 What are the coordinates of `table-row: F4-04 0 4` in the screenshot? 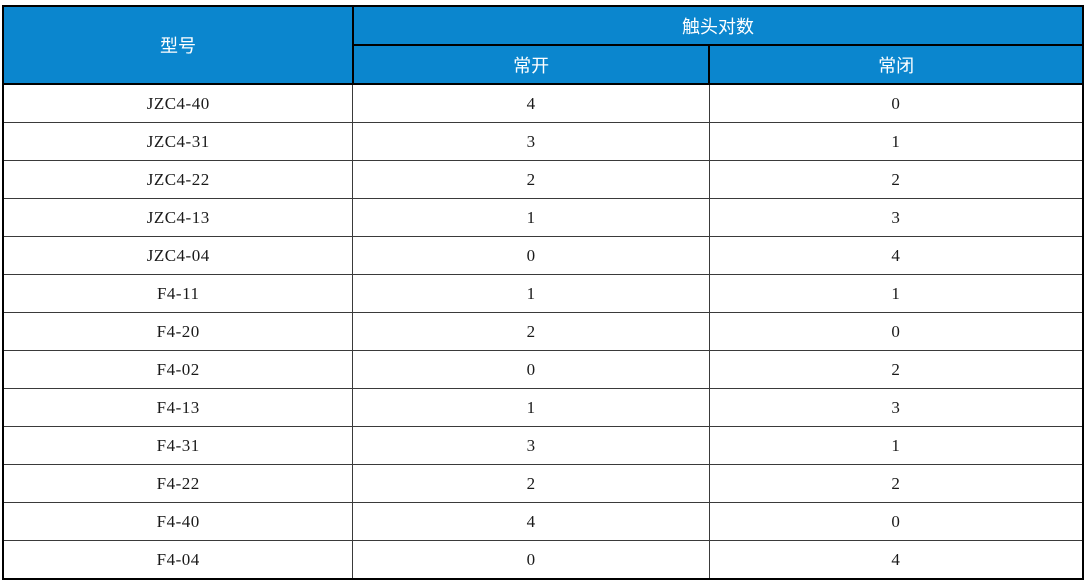 It's located at (543, 560).